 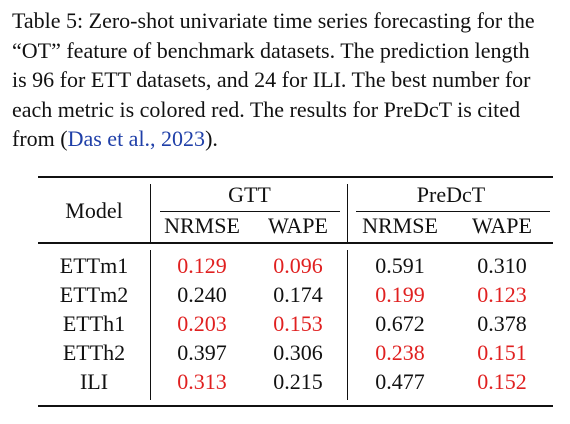 What do you see at coordinates (94, 382) in the screenshot?
I see `row-label: ILI` at bounding box center [94, 382].